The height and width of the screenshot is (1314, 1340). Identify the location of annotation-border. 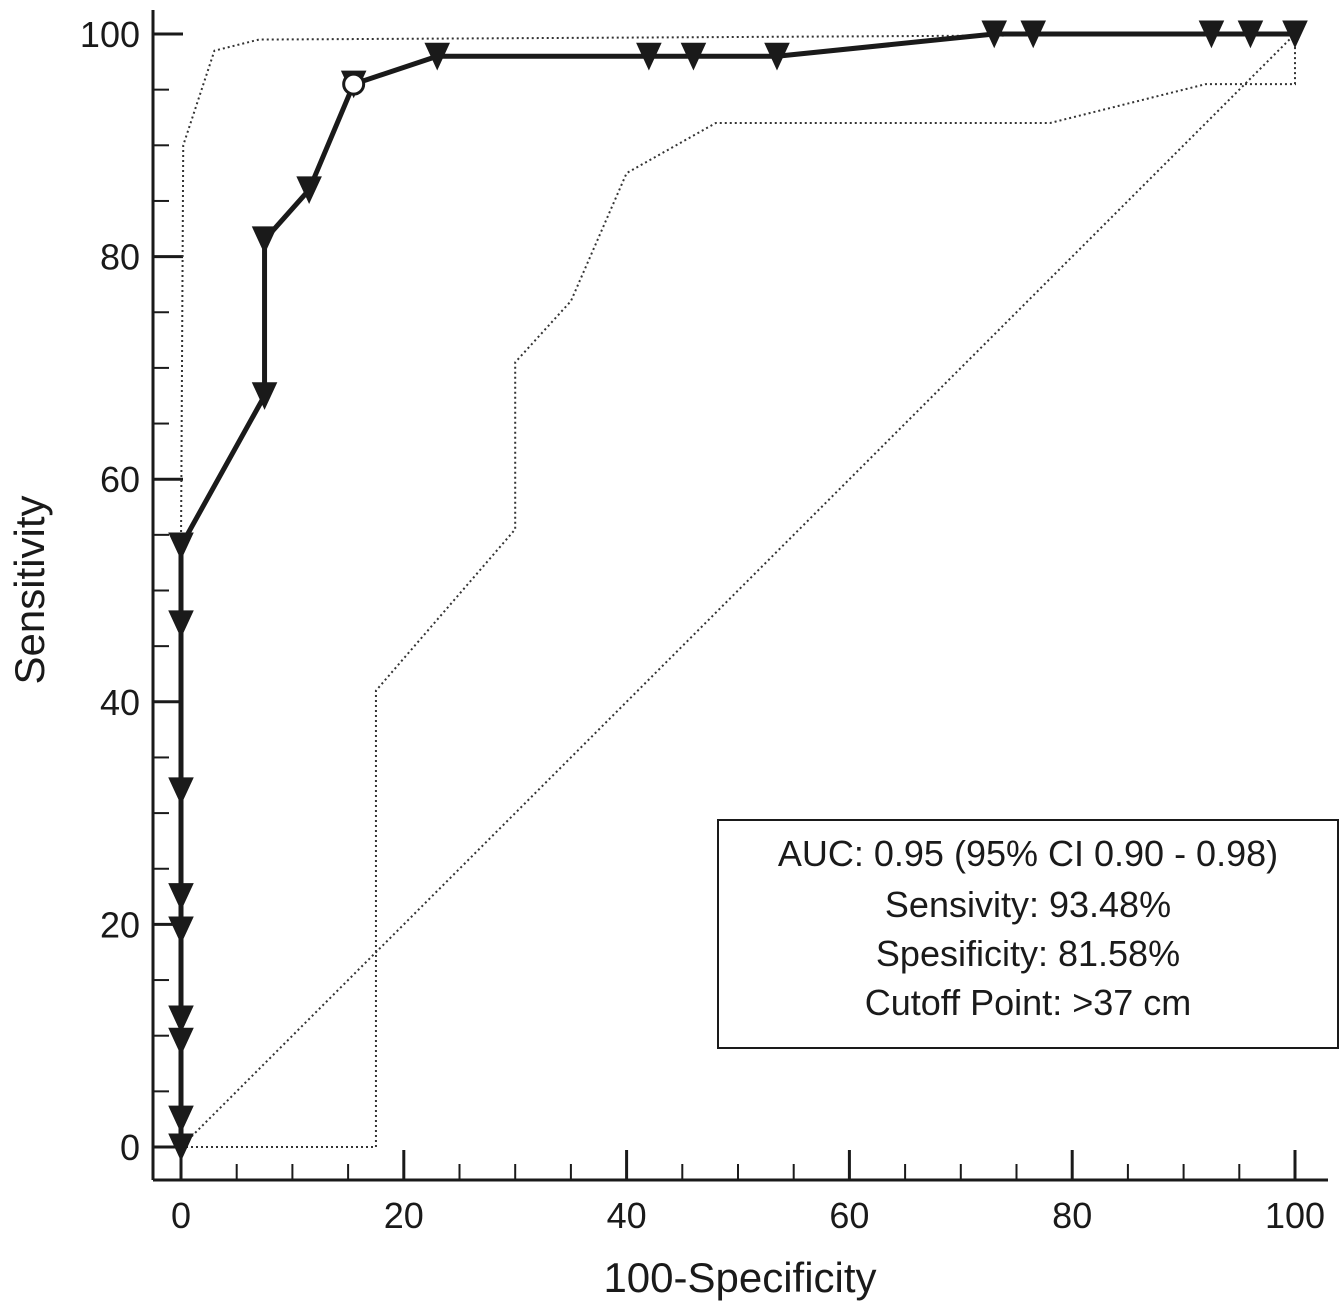
(1028, 934).